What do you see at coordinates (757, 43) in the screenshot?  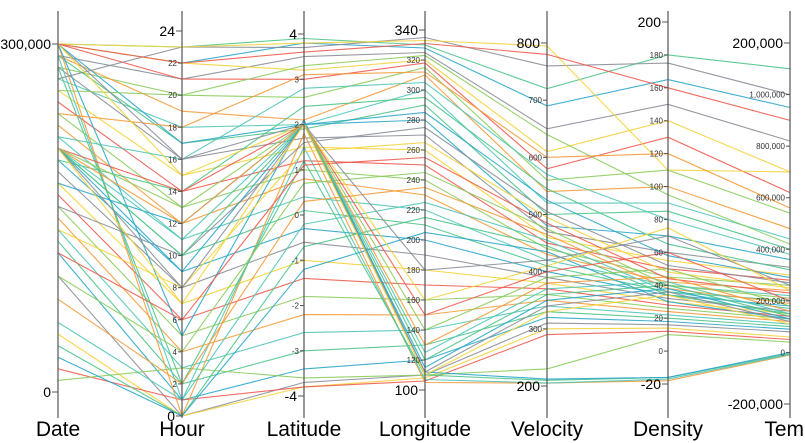 I see `major-tick-label: 200,000` at bounding box center [757, 43].